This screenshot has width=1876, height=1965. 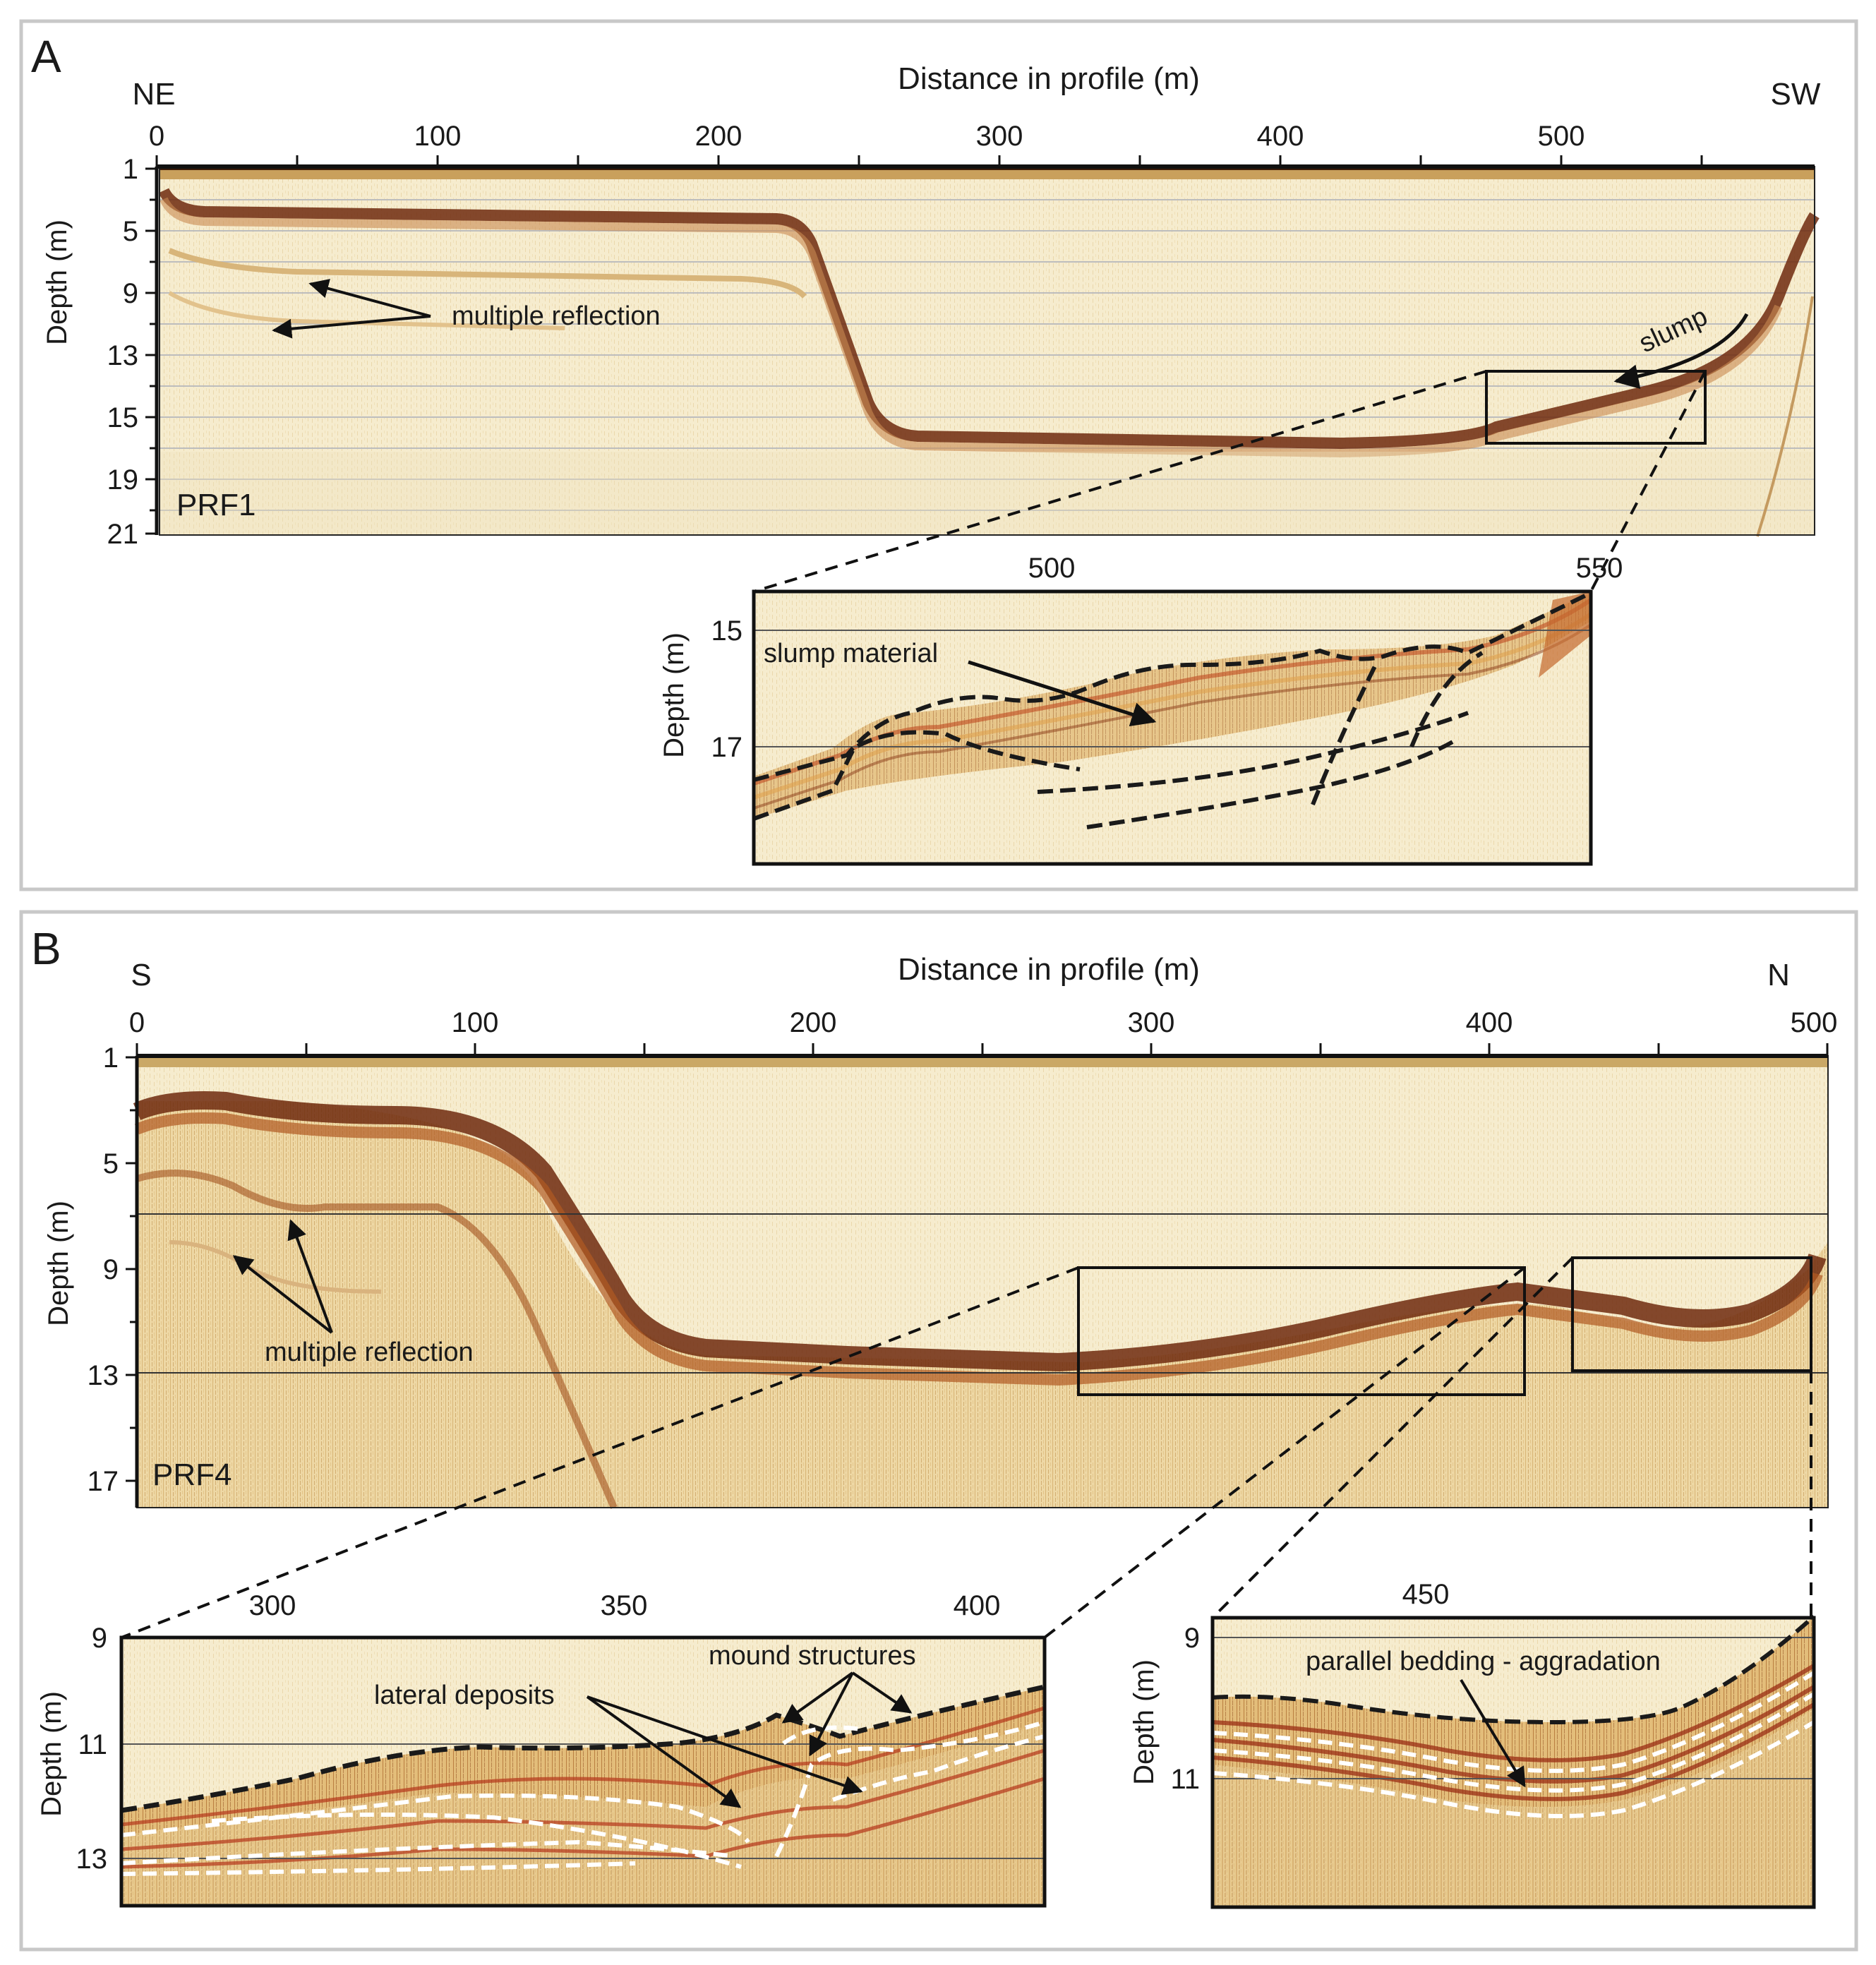 What do you see at coordinates (1596, 407) in the screenshot?
I see `panel-a-zoom-box` at bounding box center [1596, 407].